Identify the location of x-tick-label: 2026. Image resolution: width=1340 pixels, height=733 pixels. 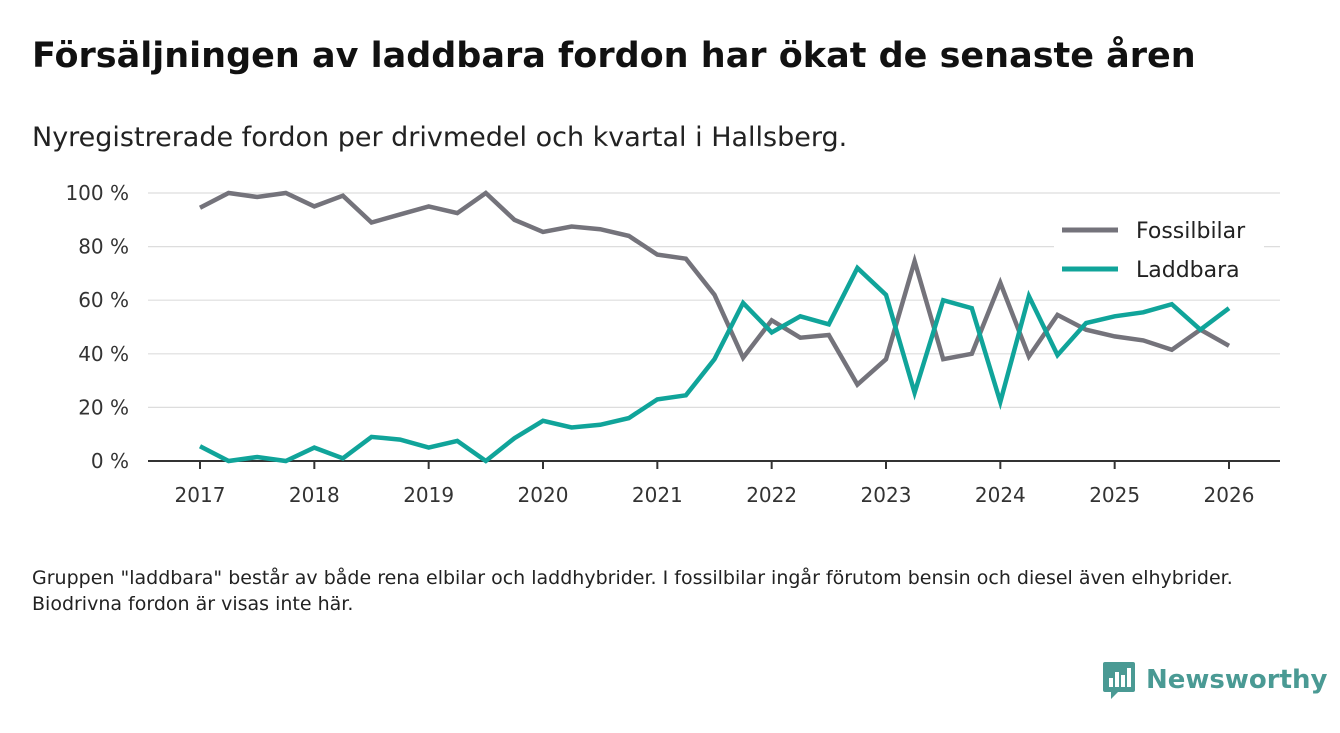
(1229, 495).